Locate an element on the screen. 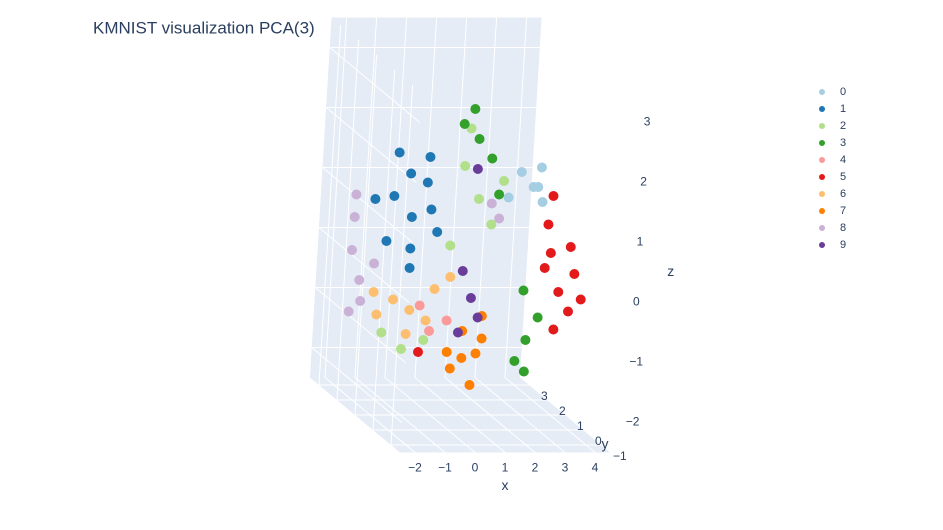 This screenshot has width=943, height=530. tick-label: −1 is located at coordinates (445, 468).